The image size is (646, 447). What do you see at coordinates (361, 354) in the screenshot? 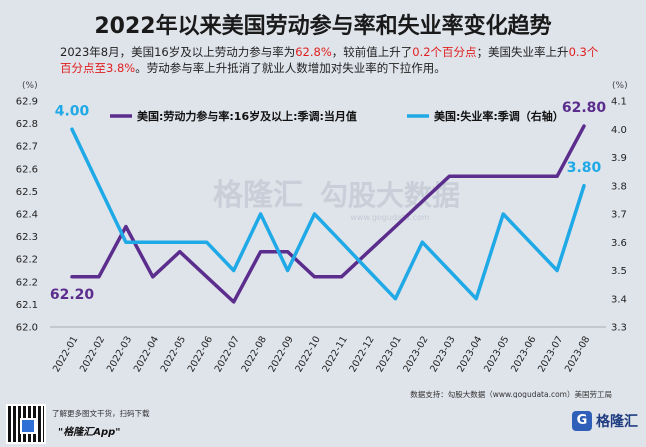
I see `x-tick-label: 2022-12` at bounding box center [361, 354].